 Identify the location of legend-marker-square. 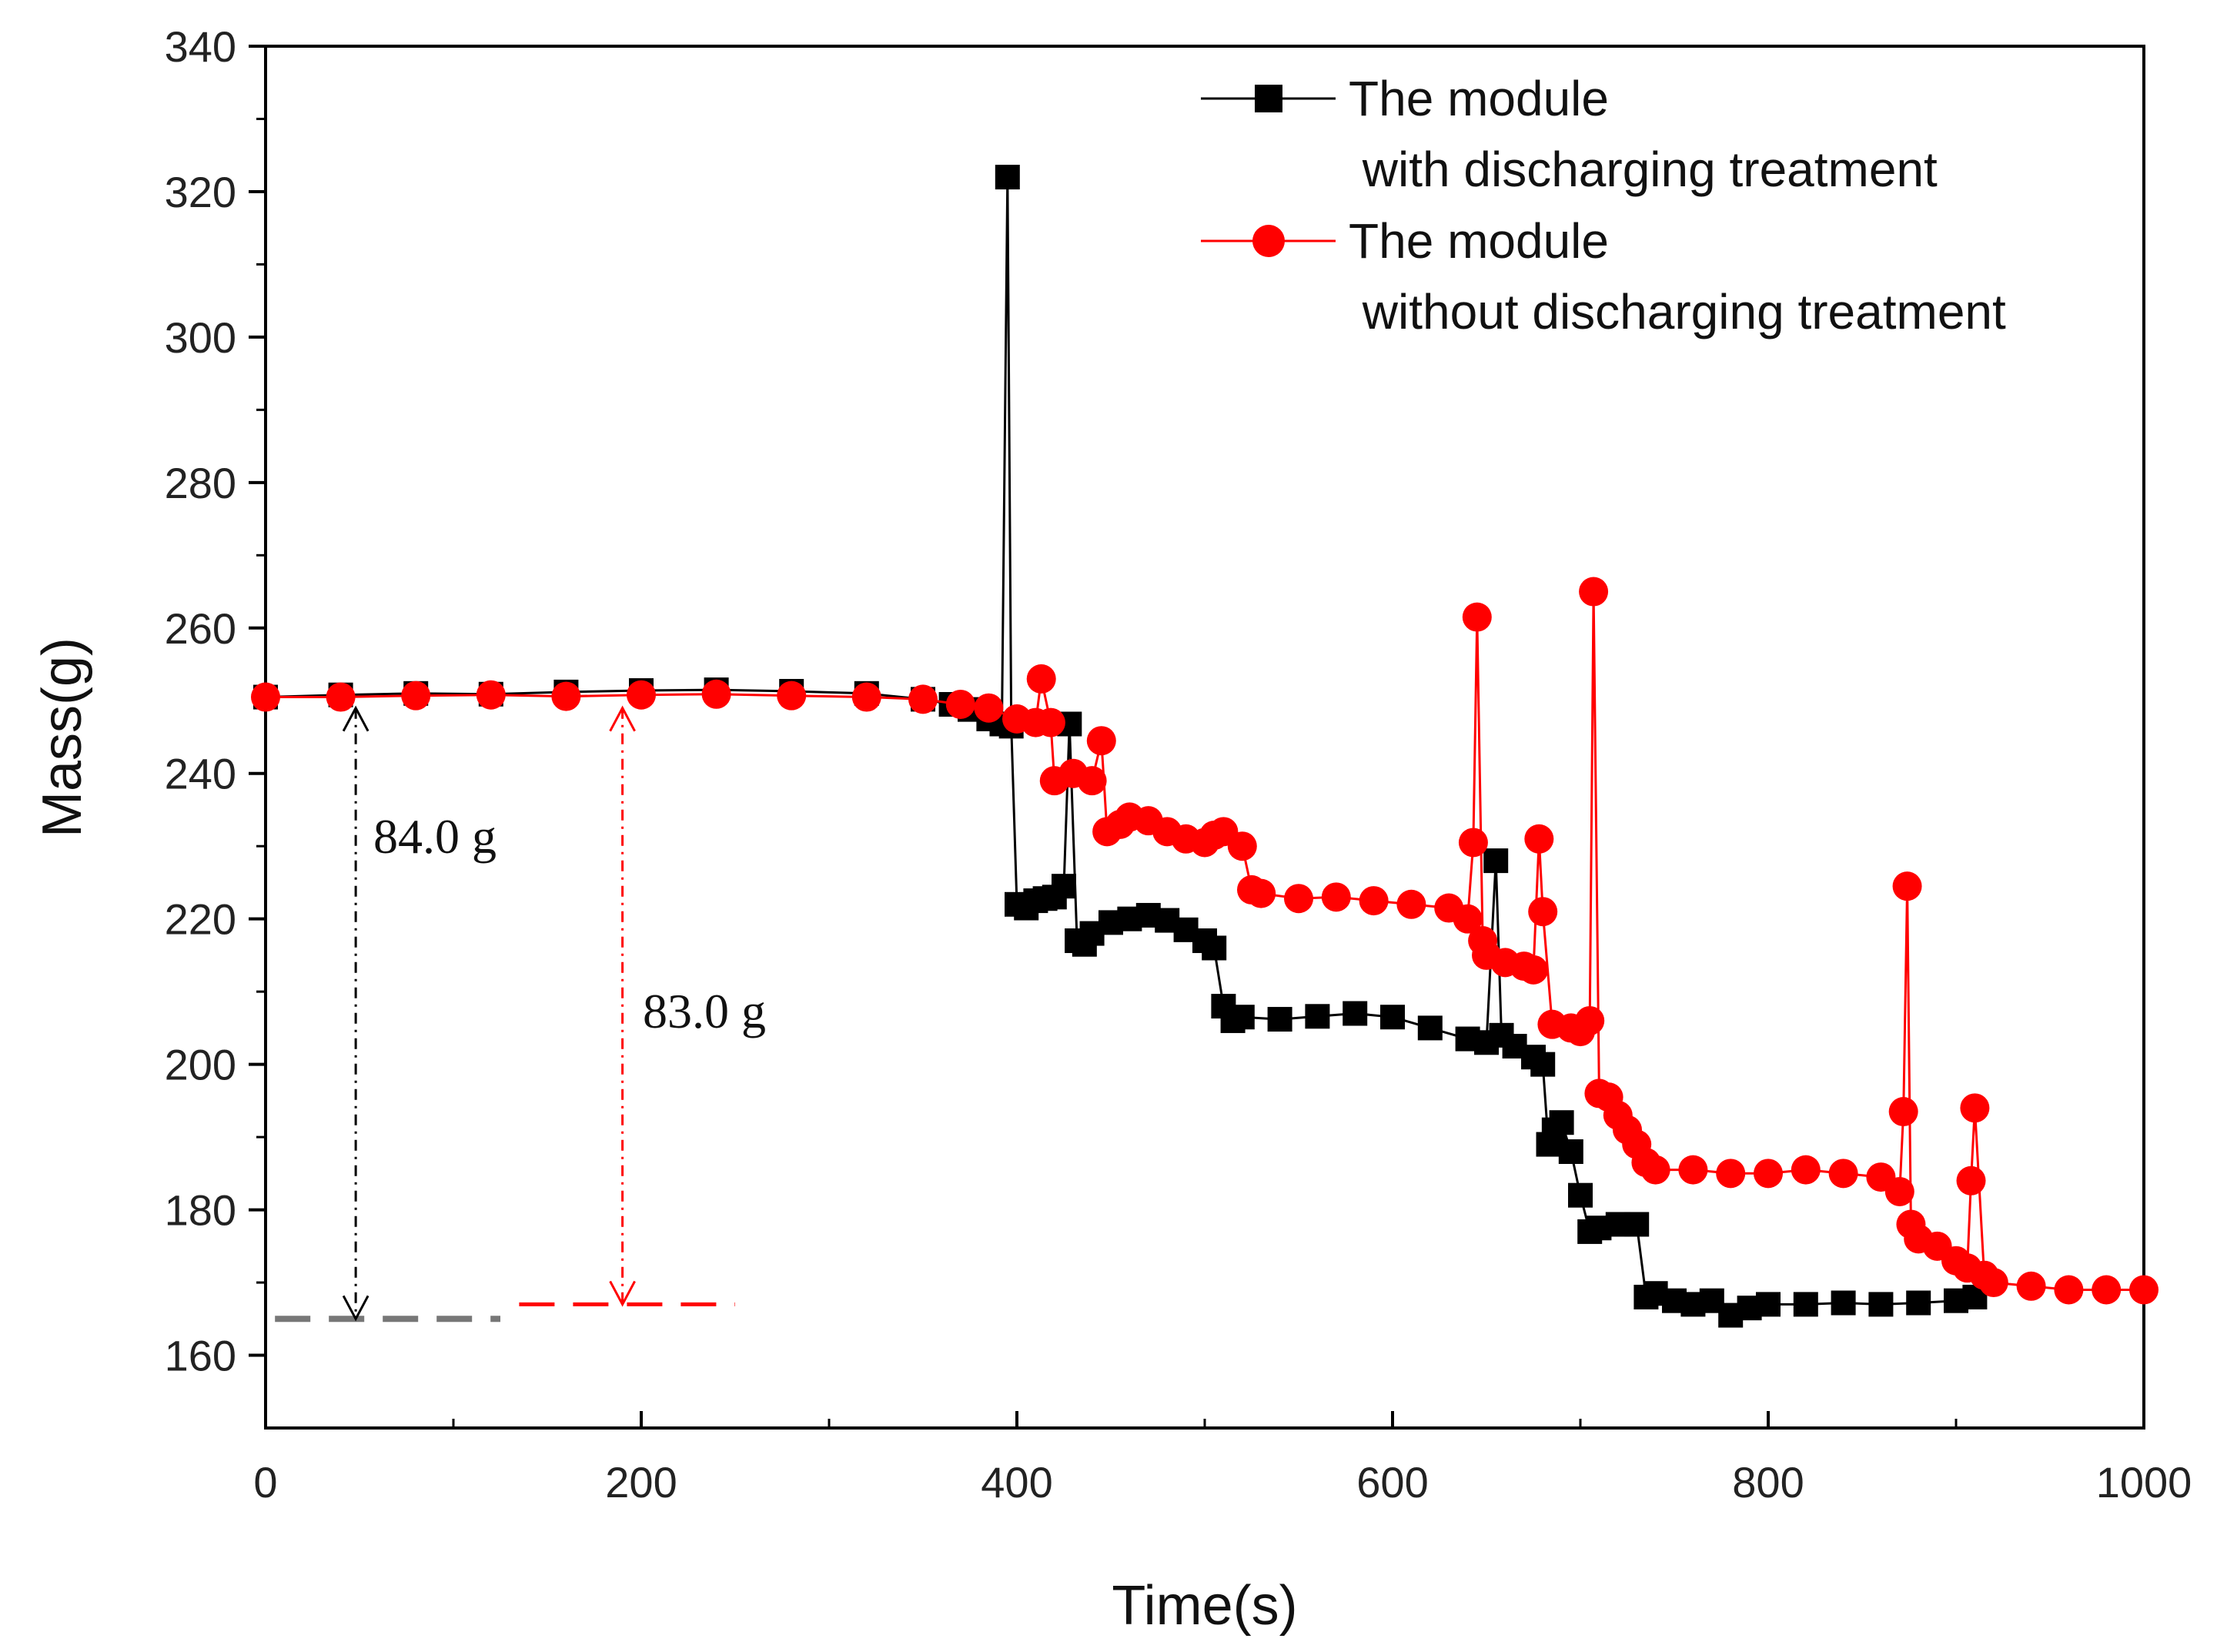
(1268, 98).